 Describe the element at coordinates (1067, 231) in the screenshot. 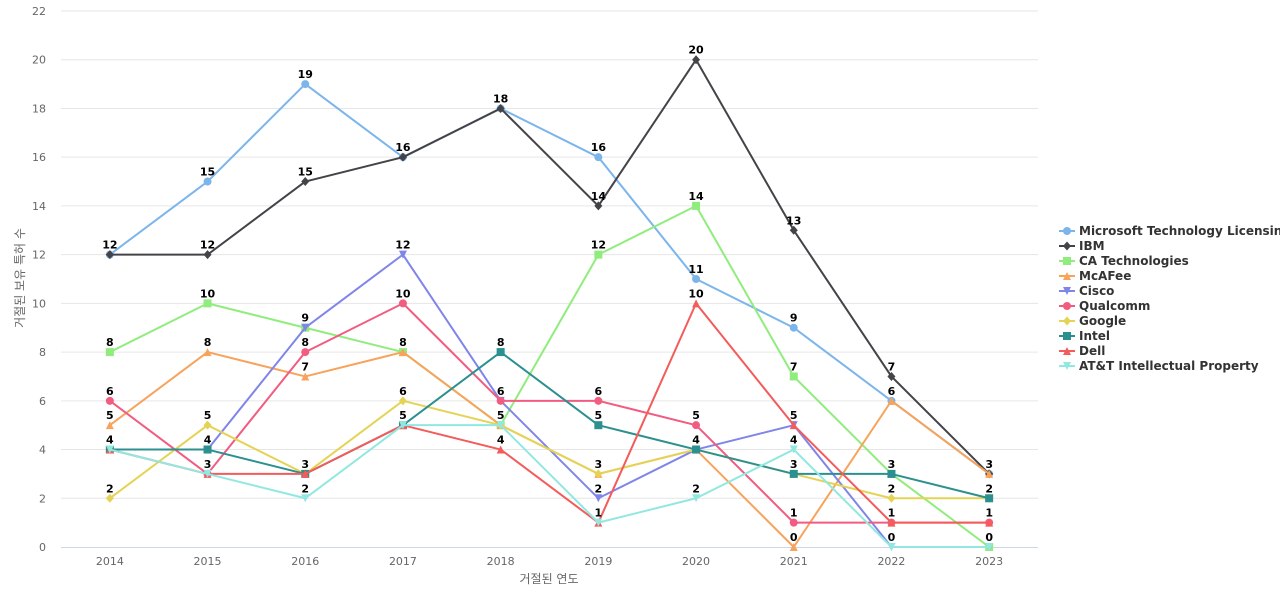

I see `legend-marker` at that location.